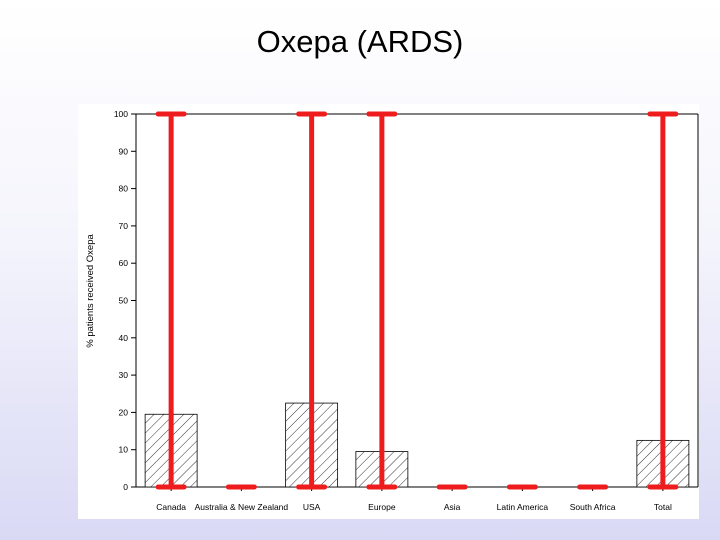 Image resolution: width=720 pixels, height=540 pixels. Describe the element at coordinates (124, 263) in the screenshot. I see `y-tick-label: 60` at that location.